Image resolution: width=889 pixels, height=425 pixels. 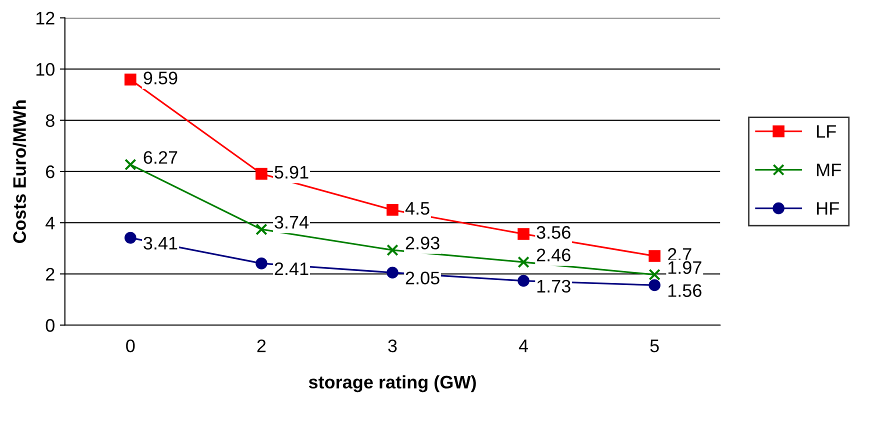 I want to click on y-tick-label: 12, so click(x=45, y=18).